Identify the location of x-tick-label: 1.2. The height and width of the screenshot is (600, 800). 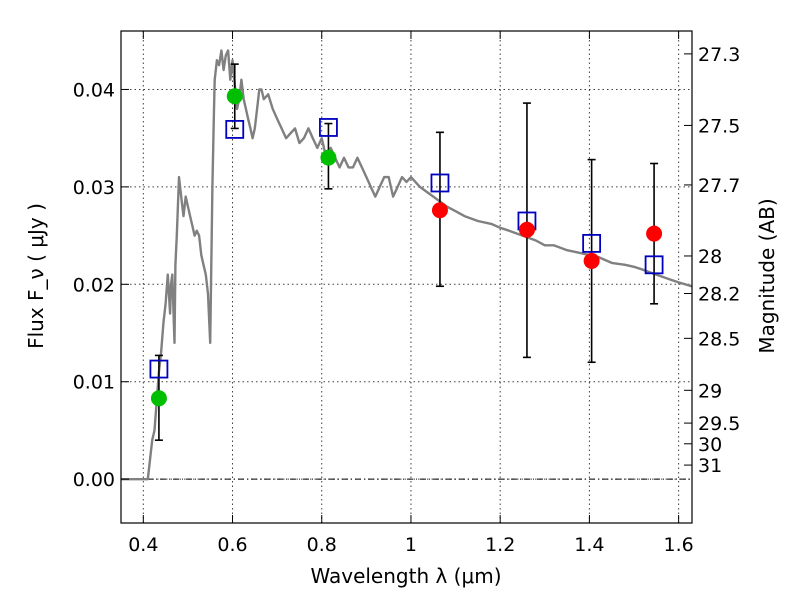
(500, 545).